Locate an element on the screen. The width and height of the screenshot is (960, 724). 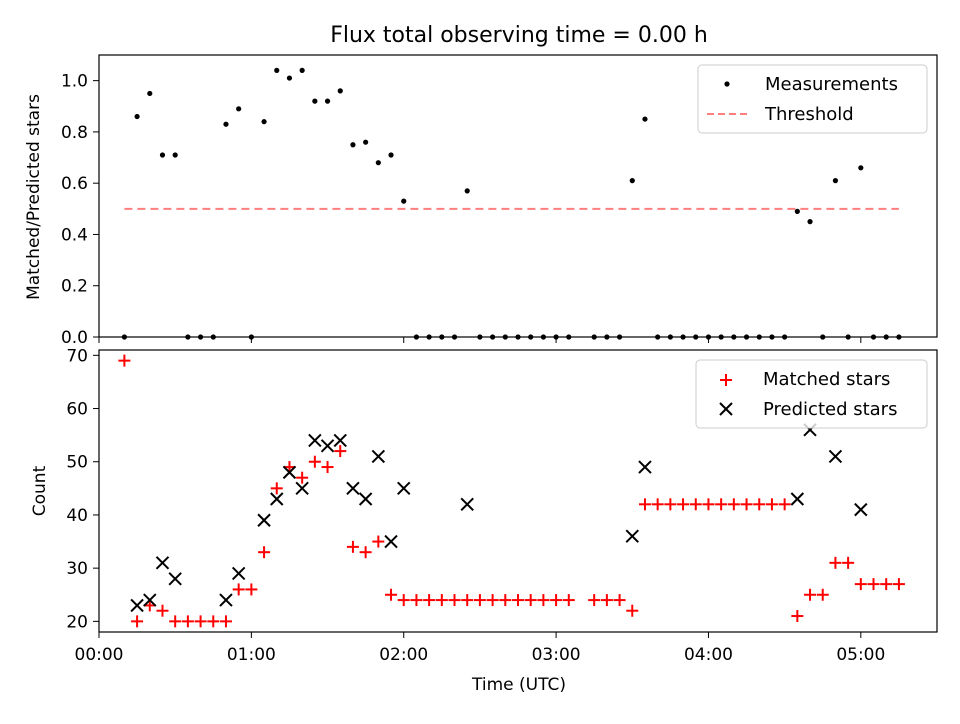
top-legend-box is located at coordinates (812, 99).